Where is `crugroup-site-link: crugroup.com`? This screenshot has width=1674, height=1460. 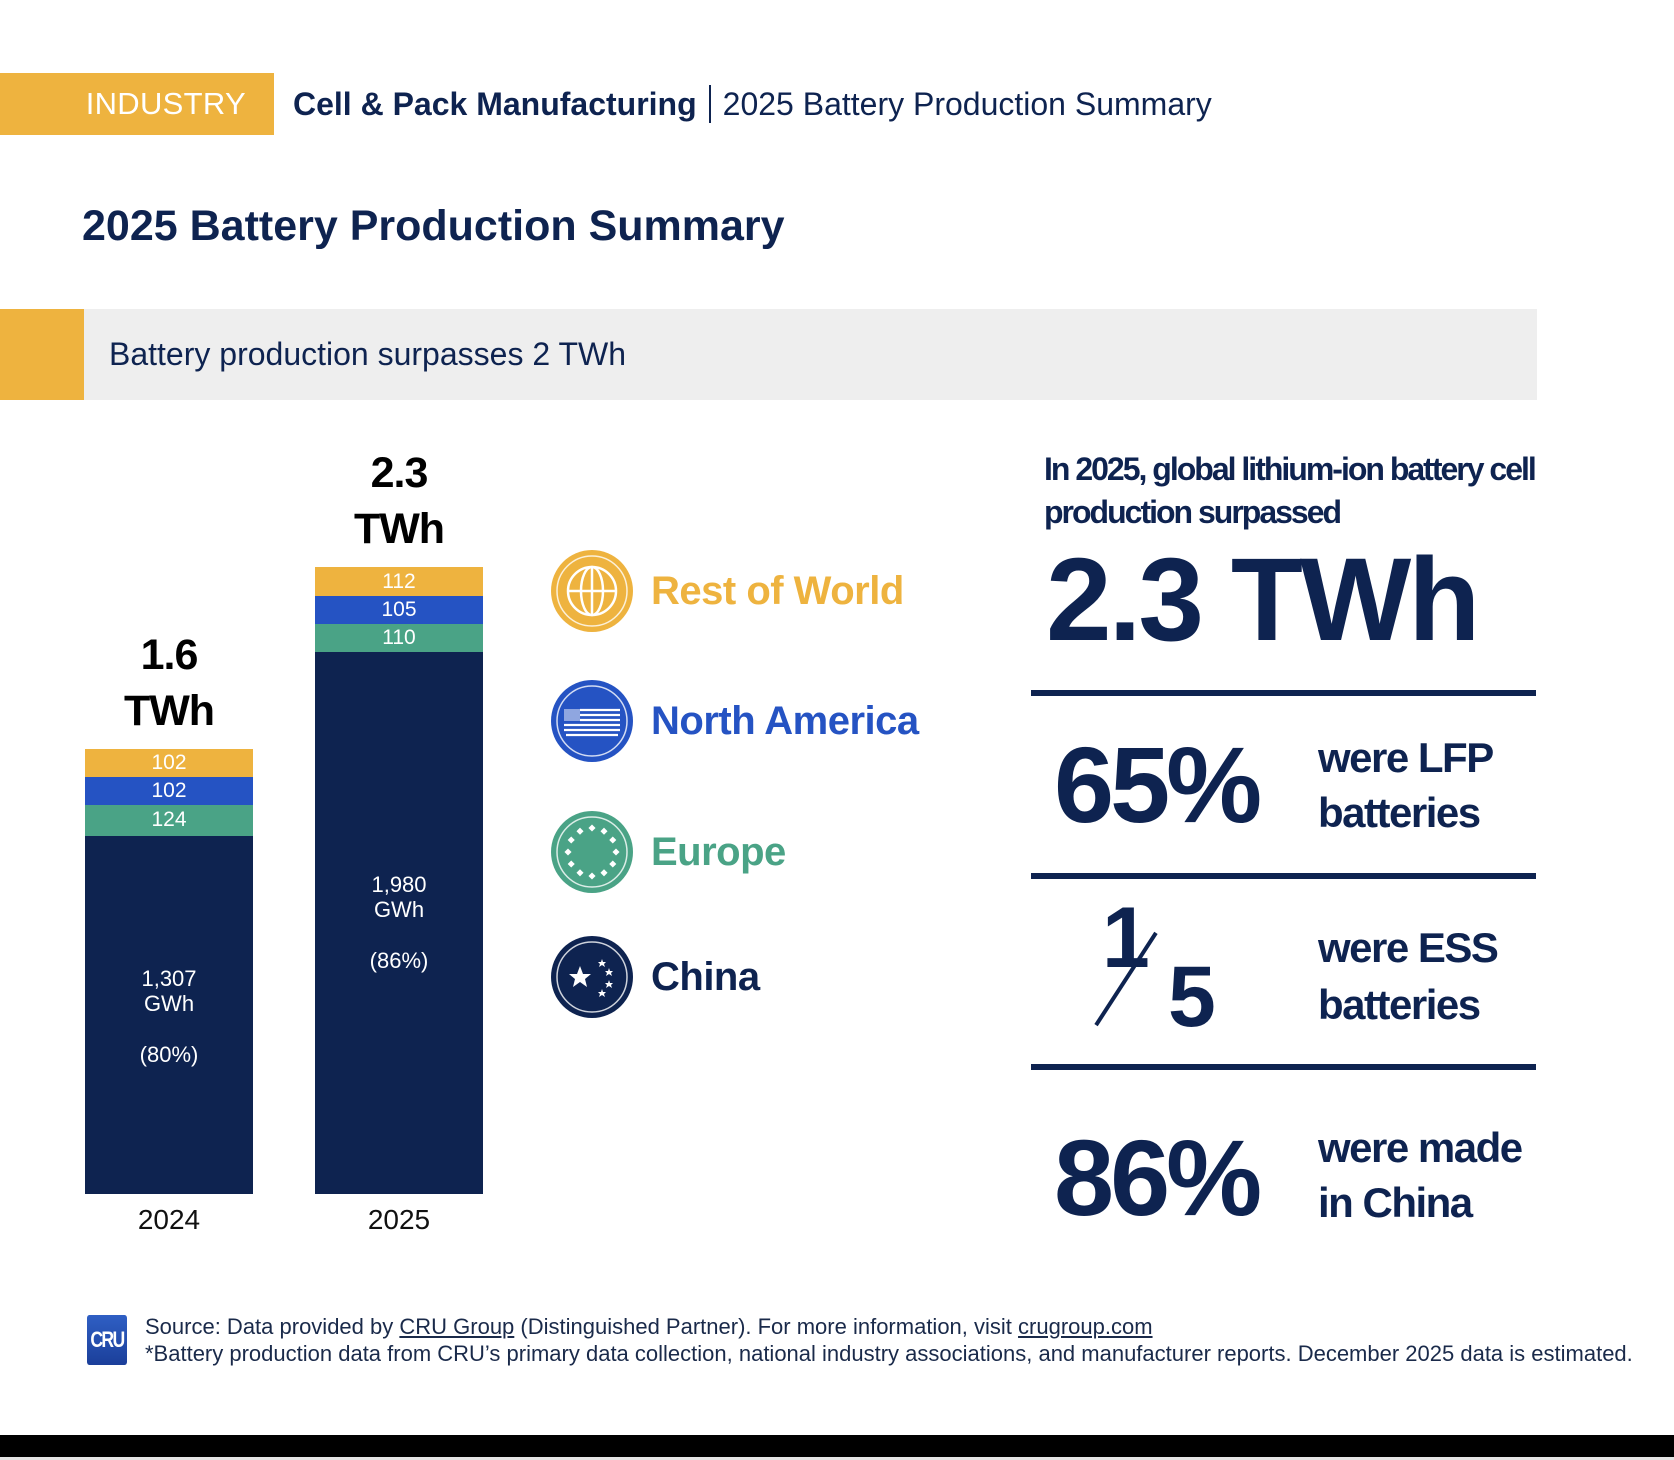 crugroup-site-link: crugroup.com is located at coordinates (1085, 1326).